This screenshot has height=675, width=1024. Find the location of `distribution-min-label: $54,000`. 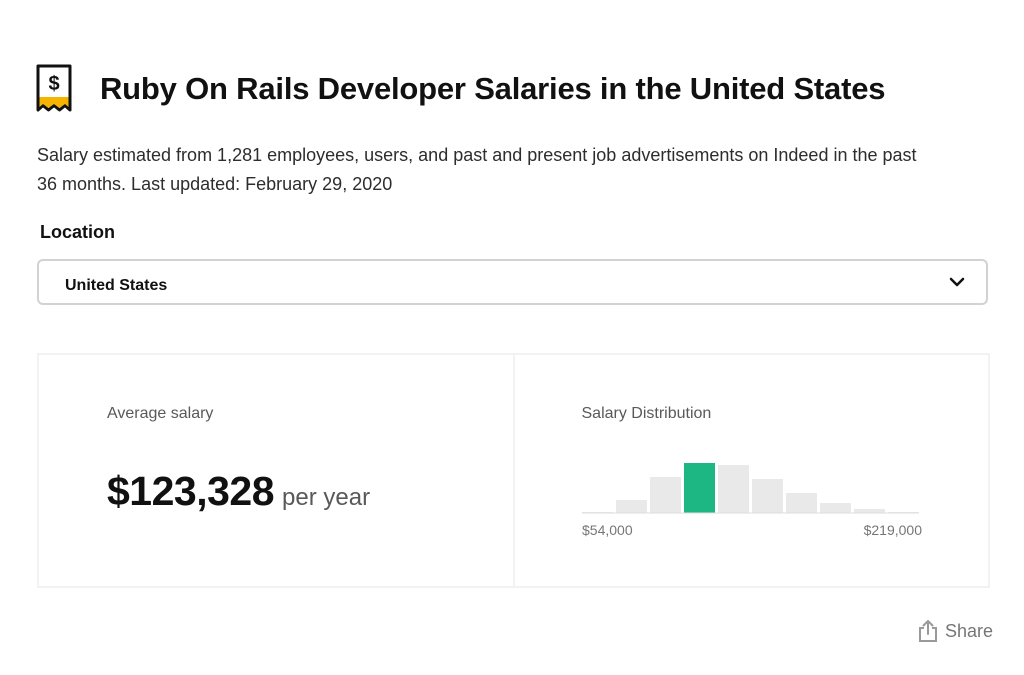

distribution-min-label: $54,000 is located at coordinates (607, 530).